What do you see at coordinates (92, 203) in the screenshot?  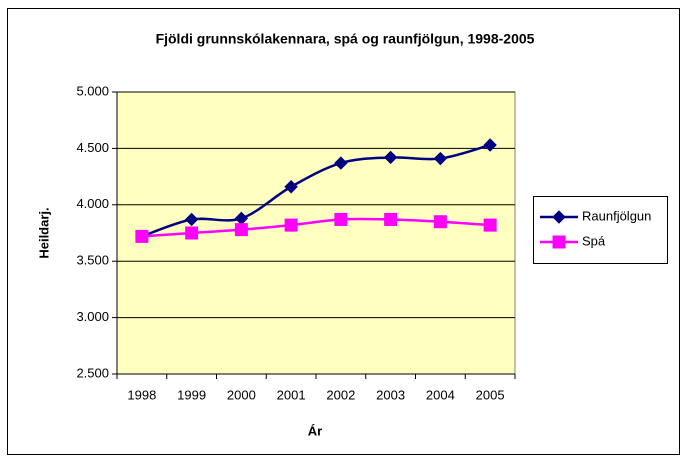 I see `y-tick-label: 4.000` at bounding box center [92, 203].